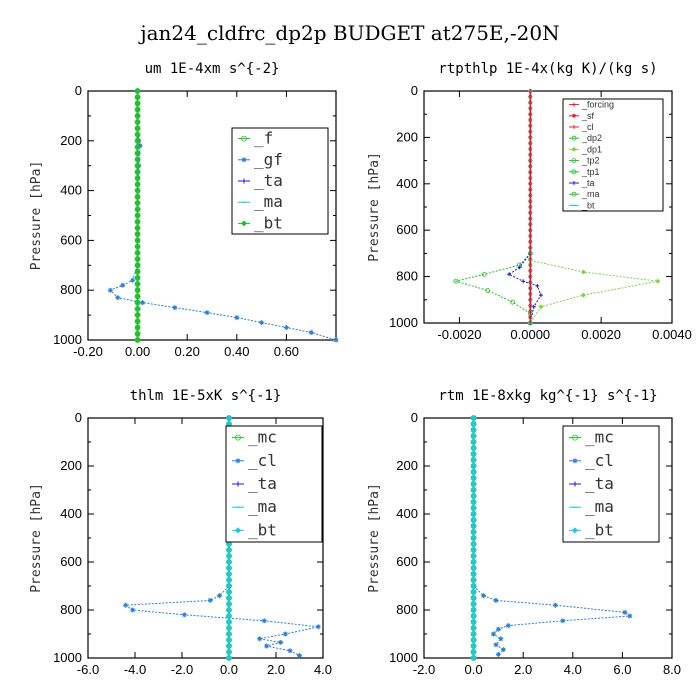 This screenshot has height=700, width=700. I want to click on x-tick-label: -0.20, so click(88, 351).